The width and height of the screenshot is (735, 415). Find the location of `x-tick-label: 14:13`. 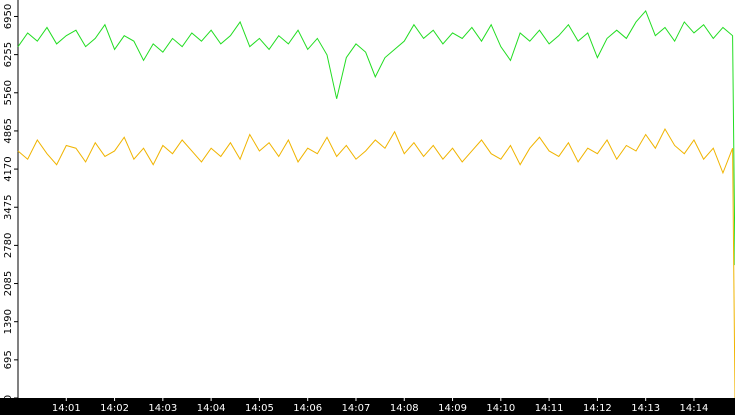

x-tick-label: 14:13 is located at coordinates (645, 408).